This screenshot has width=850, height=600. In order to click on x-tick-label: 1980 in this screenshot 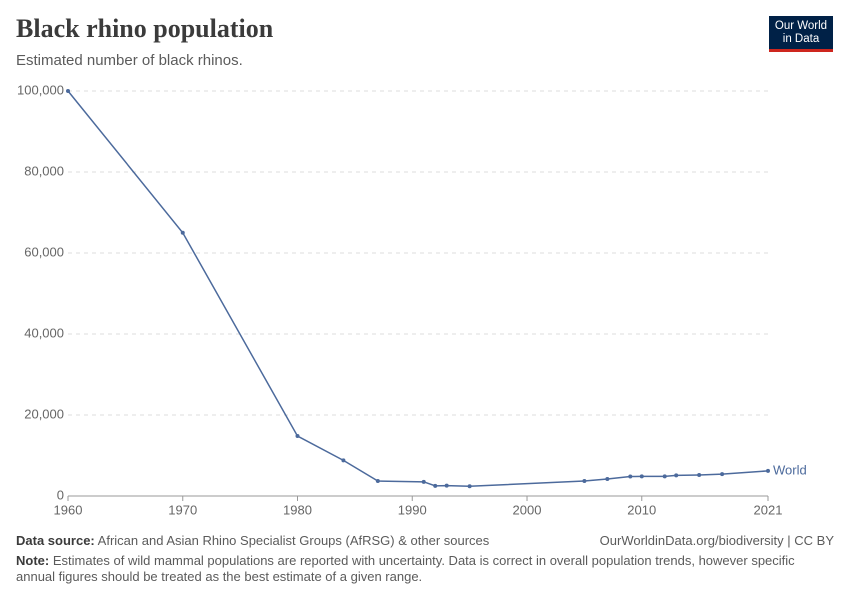, I will do `click(297, 509)`.